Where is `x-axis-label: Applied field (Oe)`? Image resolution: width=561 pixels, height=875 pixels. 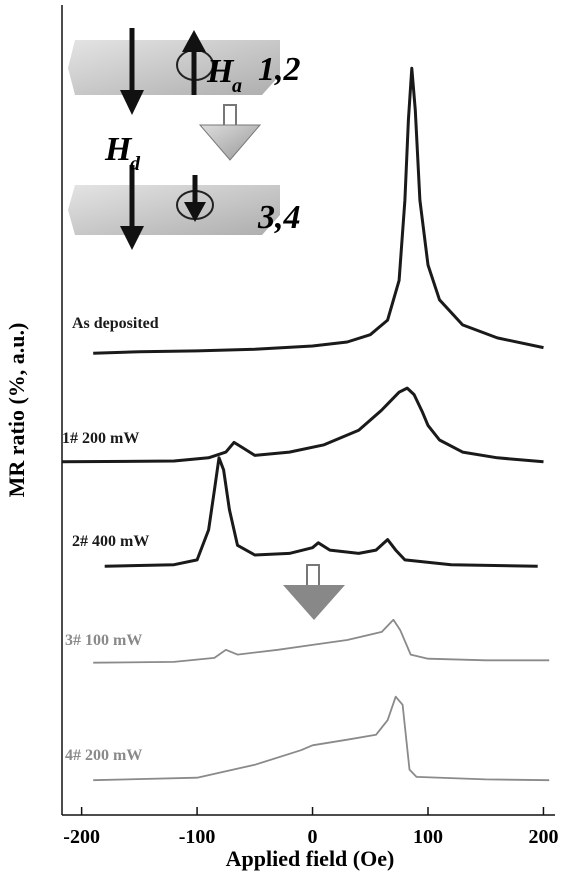 x-axis-label: Applied field (Oe) is located at coordinates (310, 858).